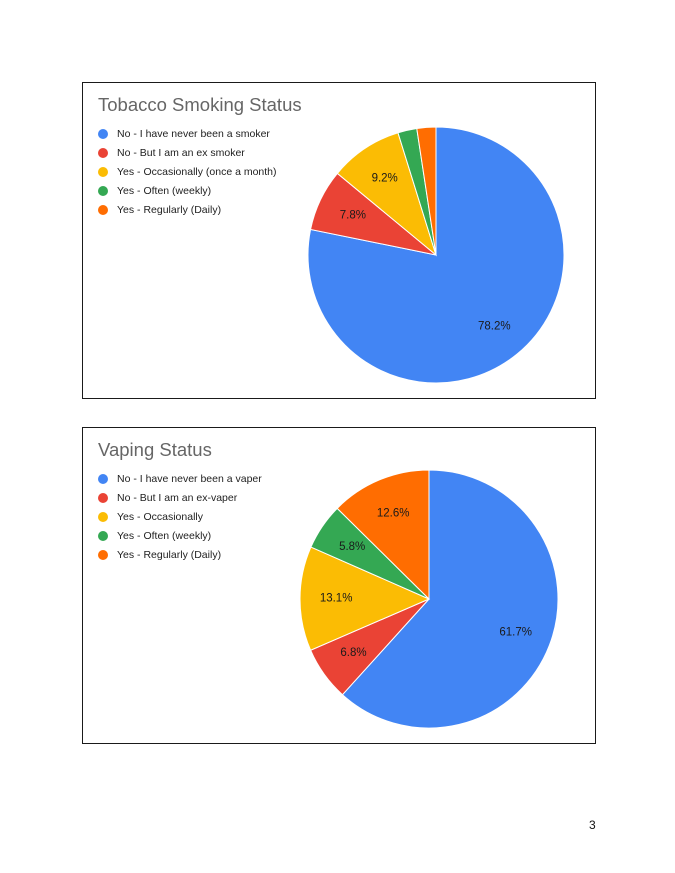  I want to click on legend-item: Yes - Occasionally, so click(180, 516).